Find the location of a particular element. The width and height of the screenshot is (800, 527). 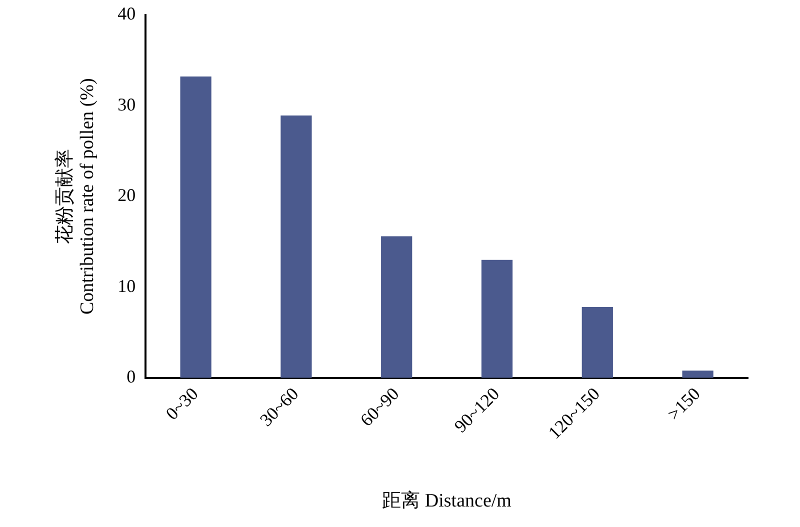

y-tick-label: 30 is located at coordinates (127, 104).